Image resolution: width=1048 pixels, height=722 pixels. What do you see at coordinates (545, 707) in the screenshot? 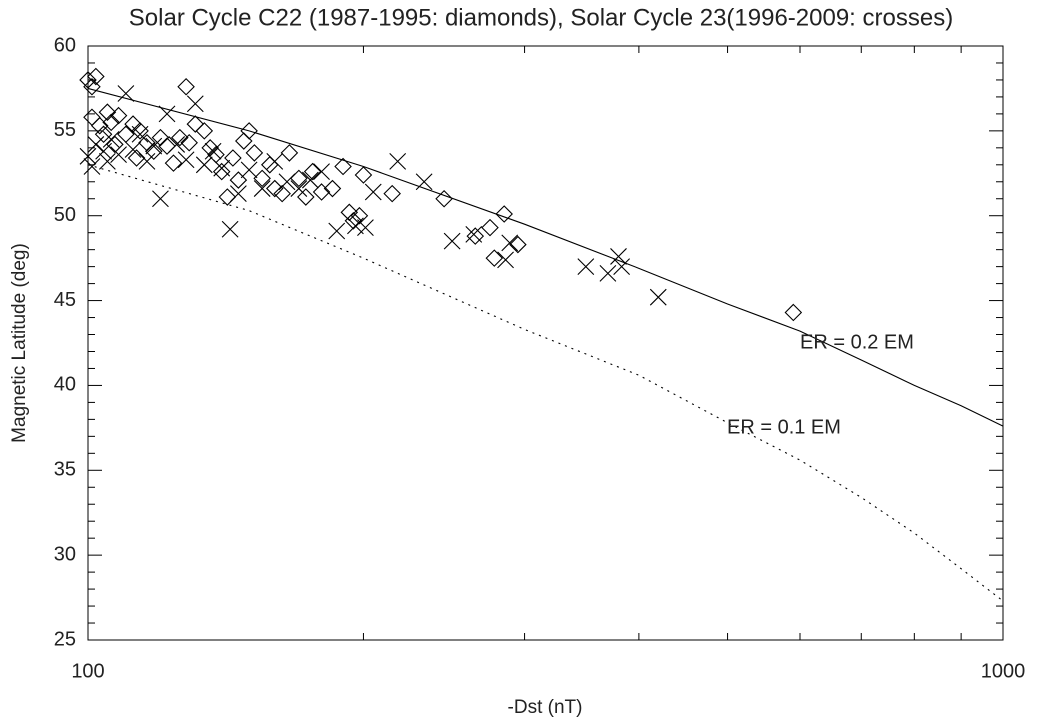
I see `x-axis-label: -Dst (nT)` at bounding box center [545, 707].